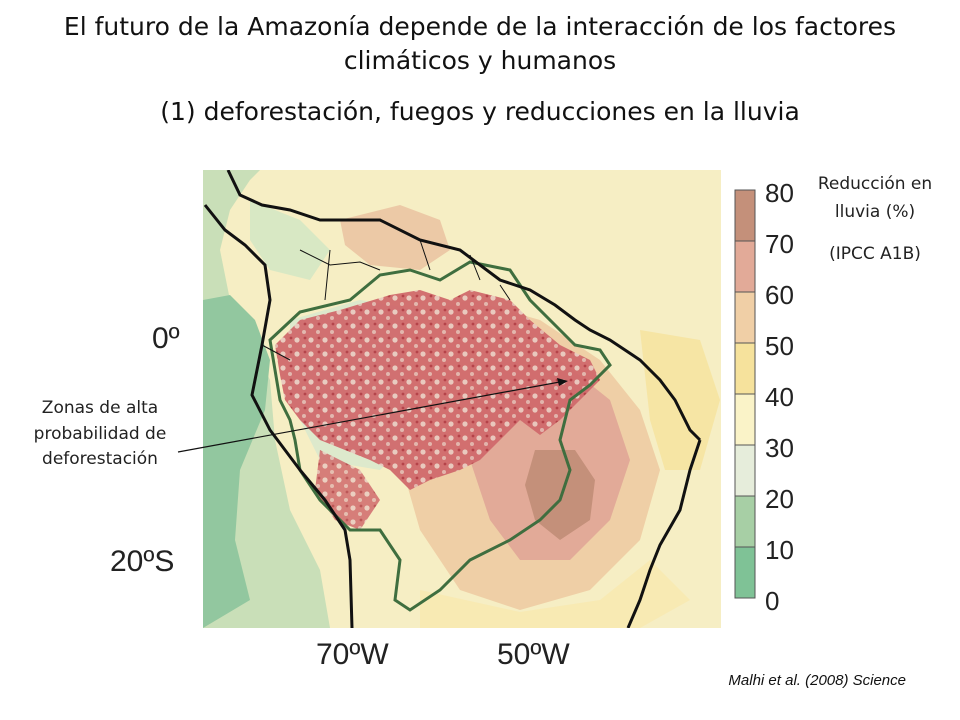  Describe the element at coordinates (352, 654) in the screenshot. I see `lon-label-70w: 70ºW` at that location.